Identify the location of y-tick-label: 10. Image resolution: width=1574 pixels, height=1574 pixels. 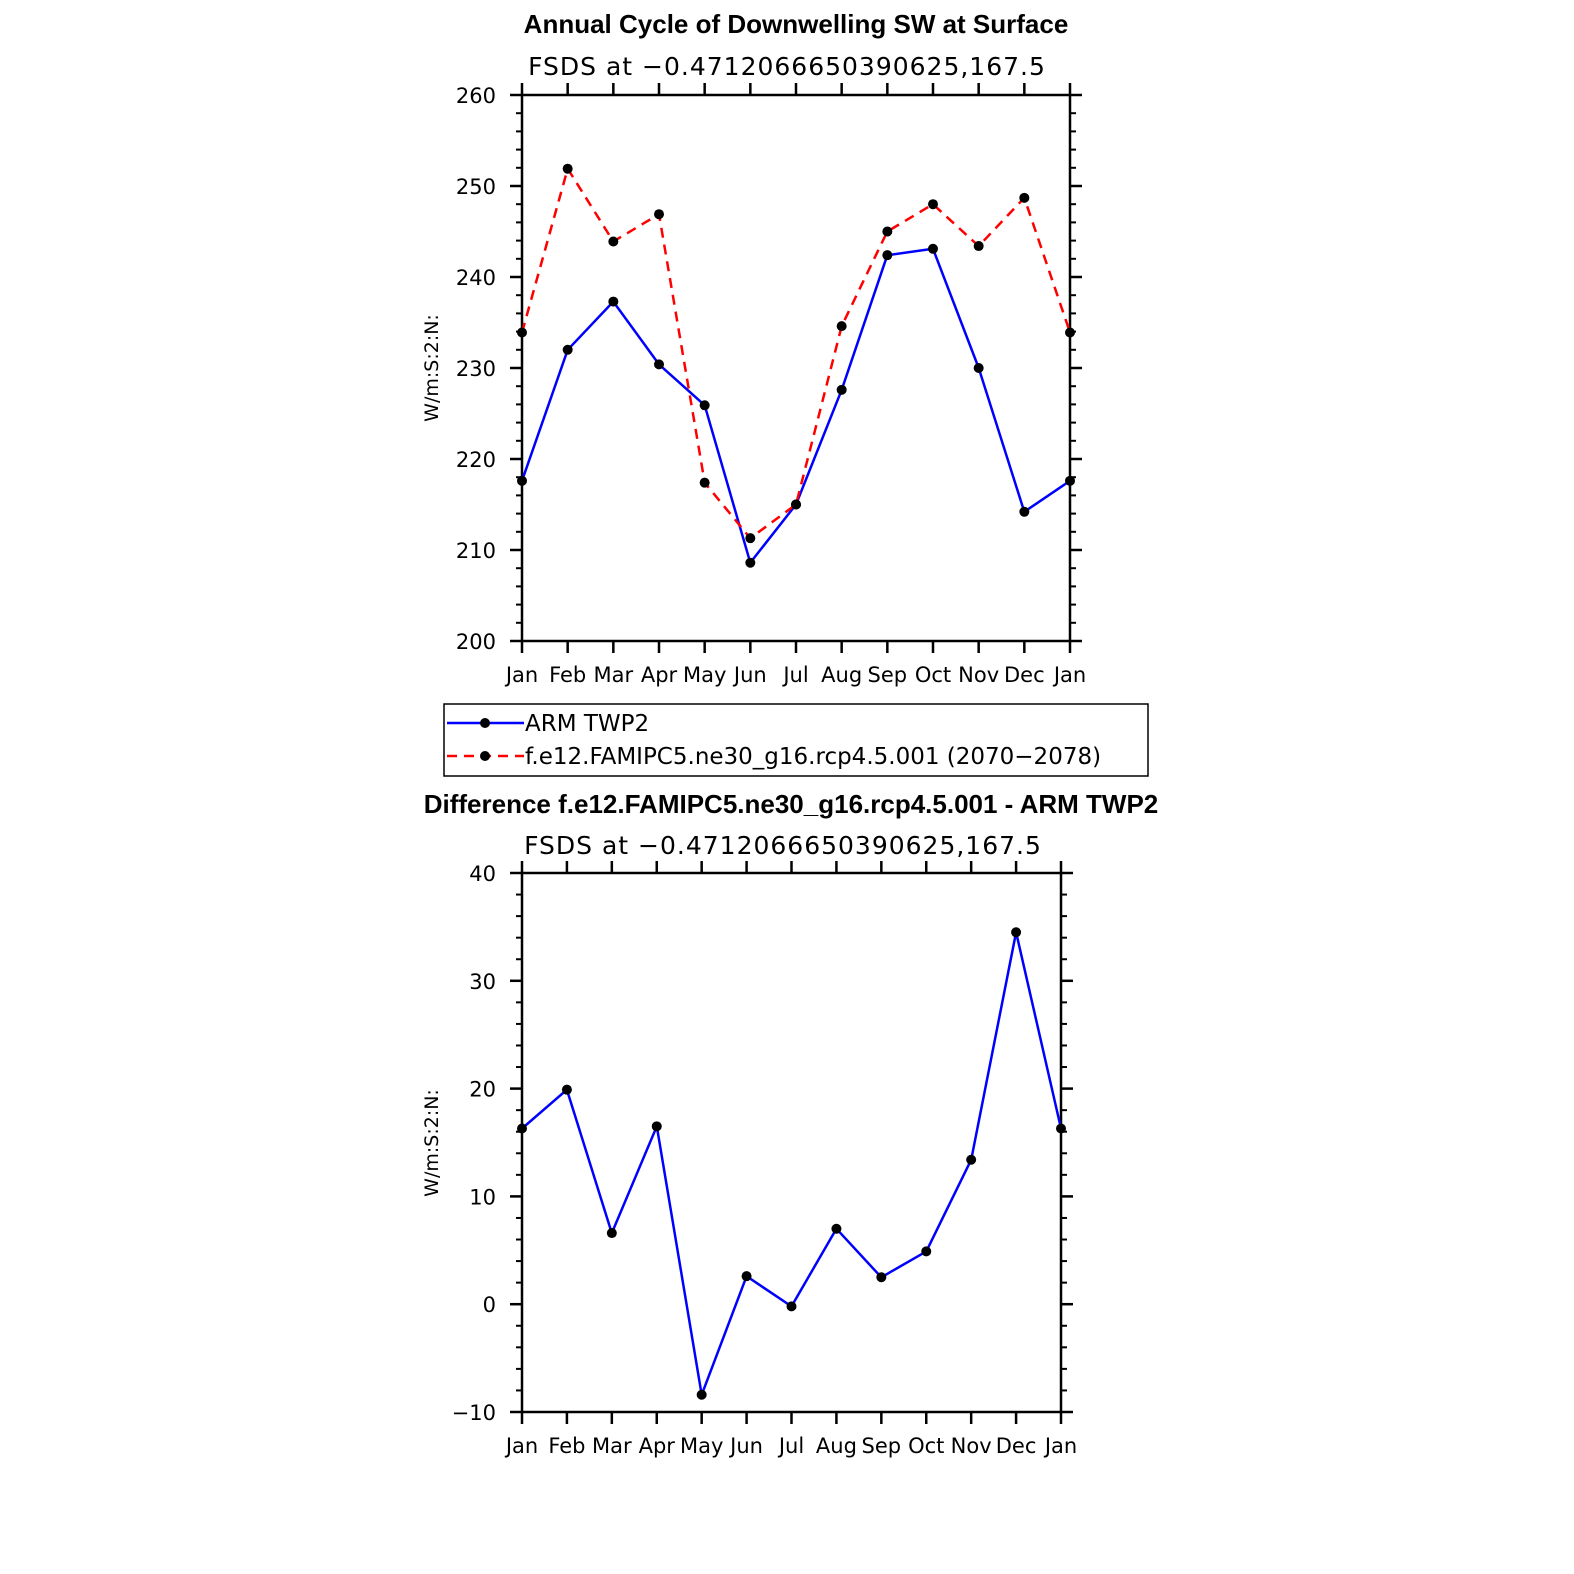
(482, 1197).